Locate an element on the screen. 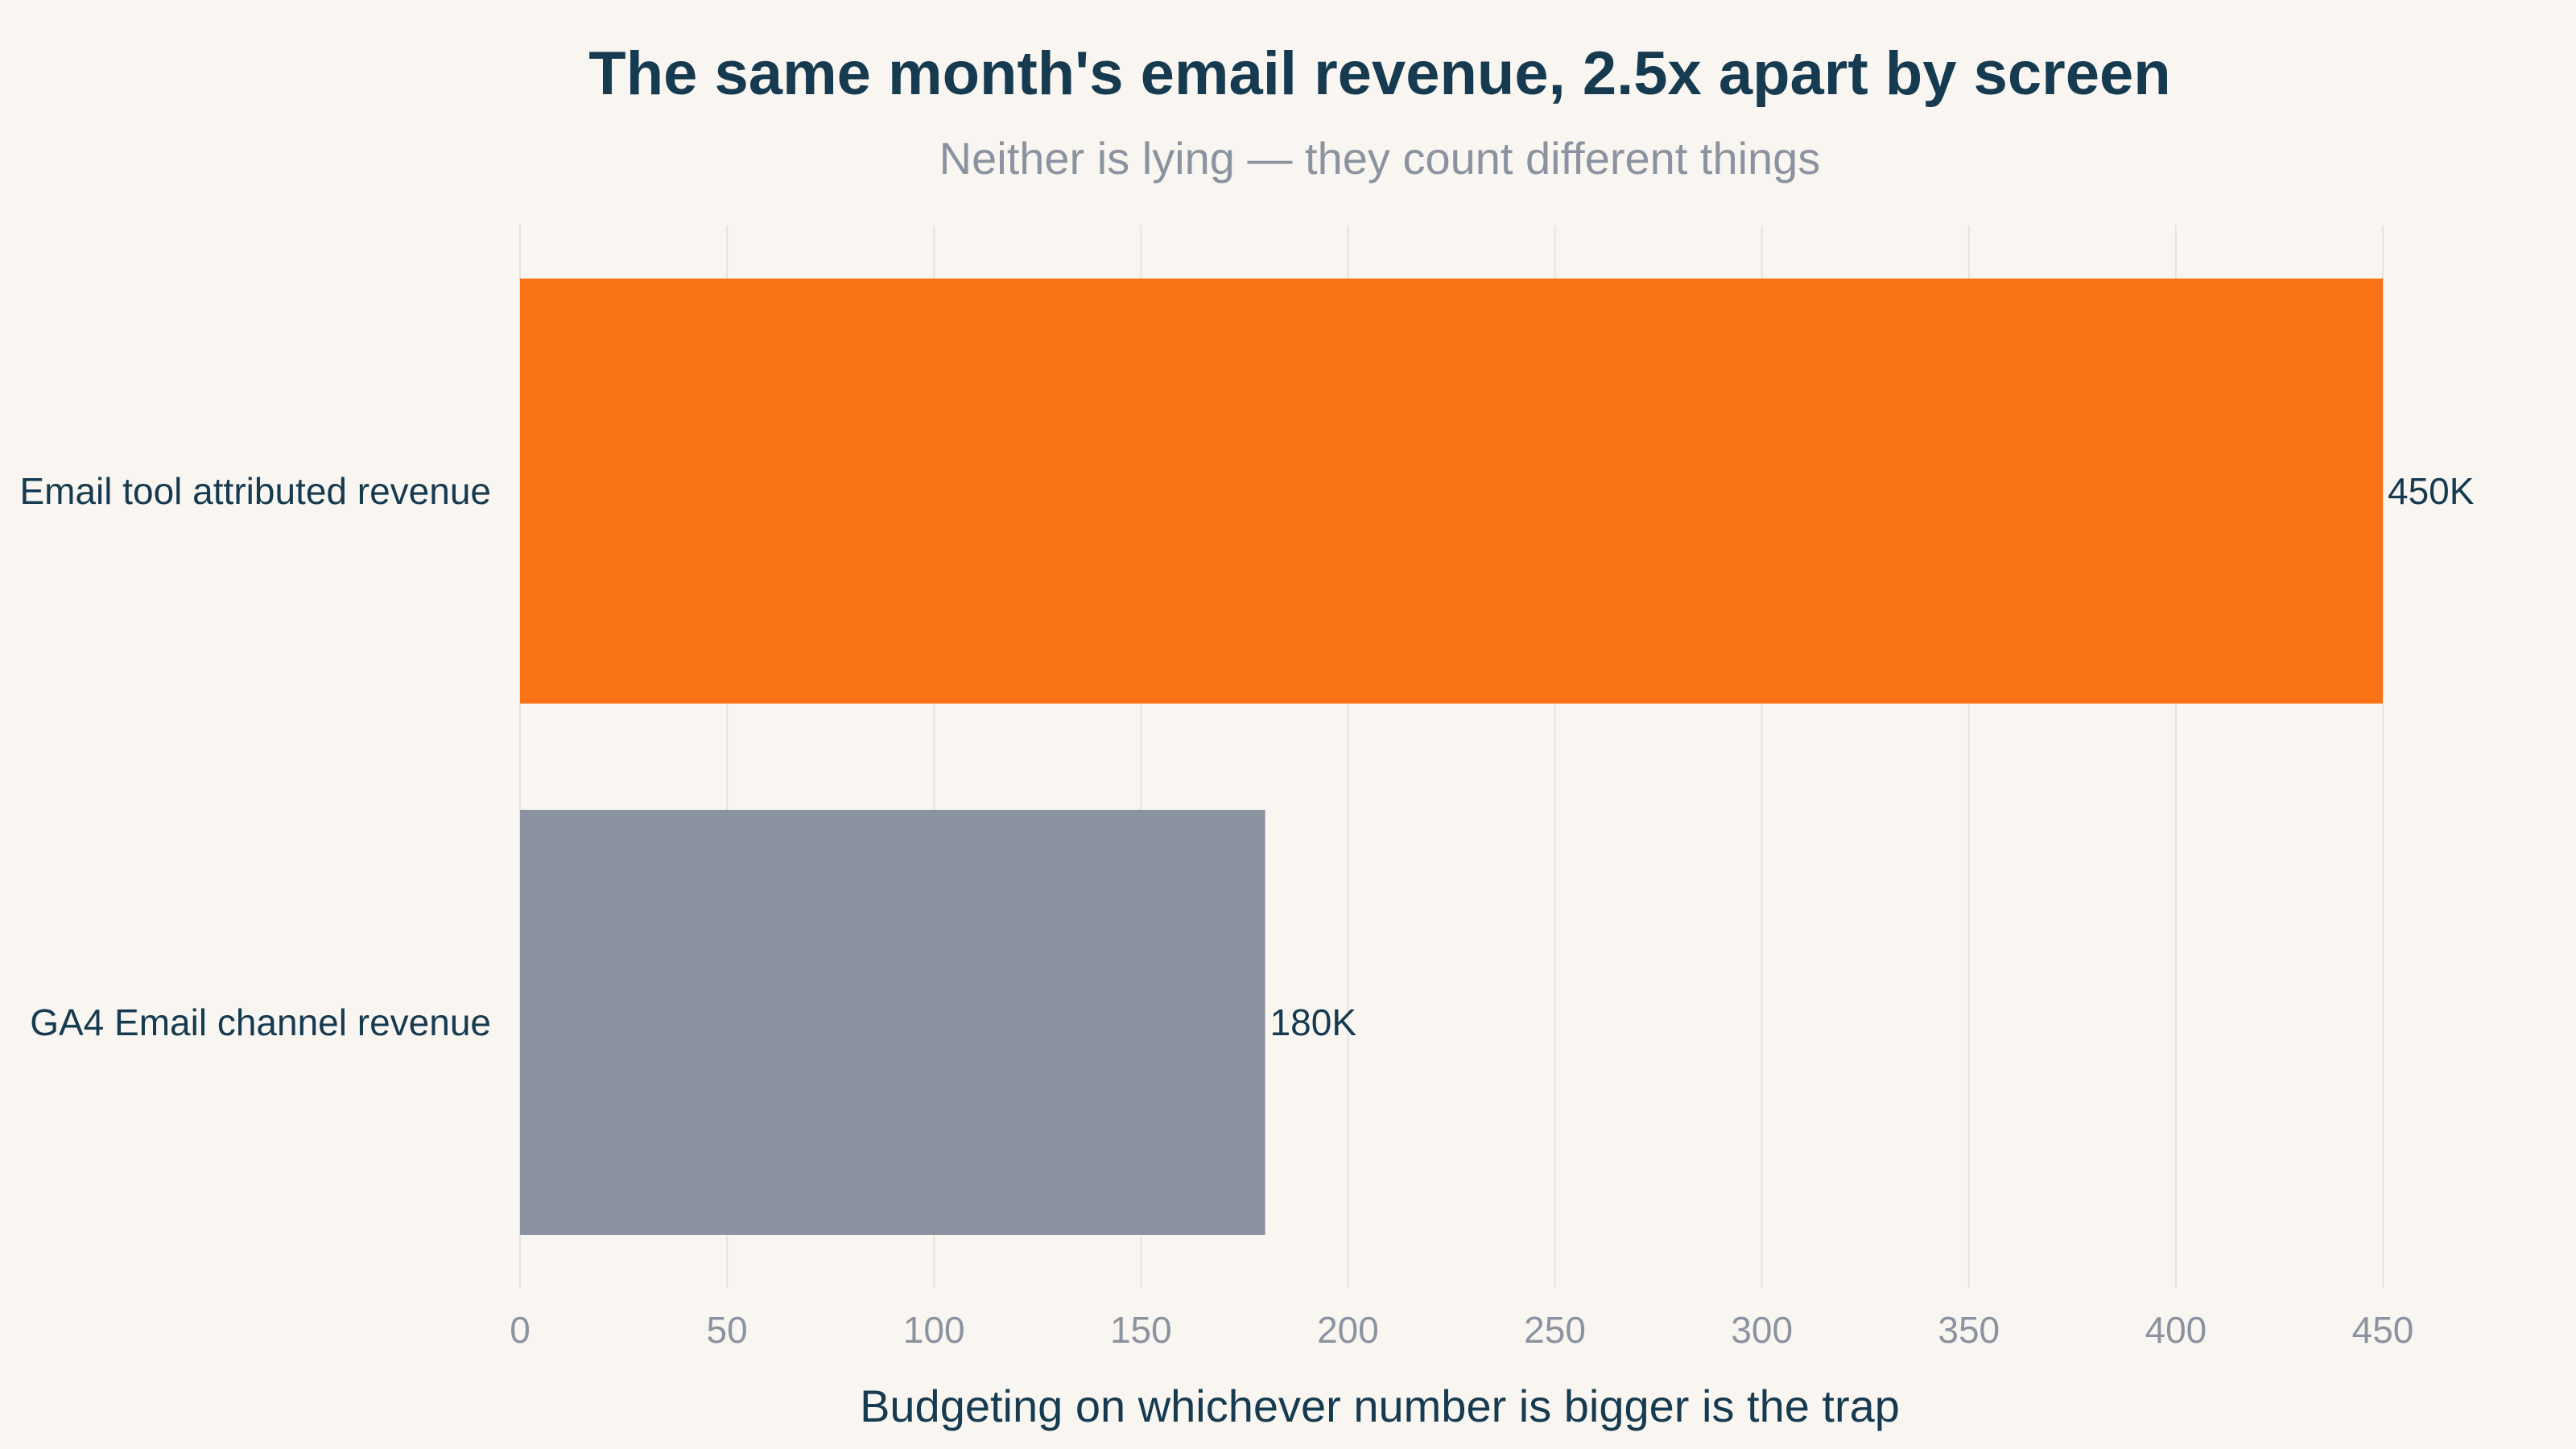 This screenshot has width=2576, height=1449. x-tick-label: 450 is located at coordinates (2383, 1330).